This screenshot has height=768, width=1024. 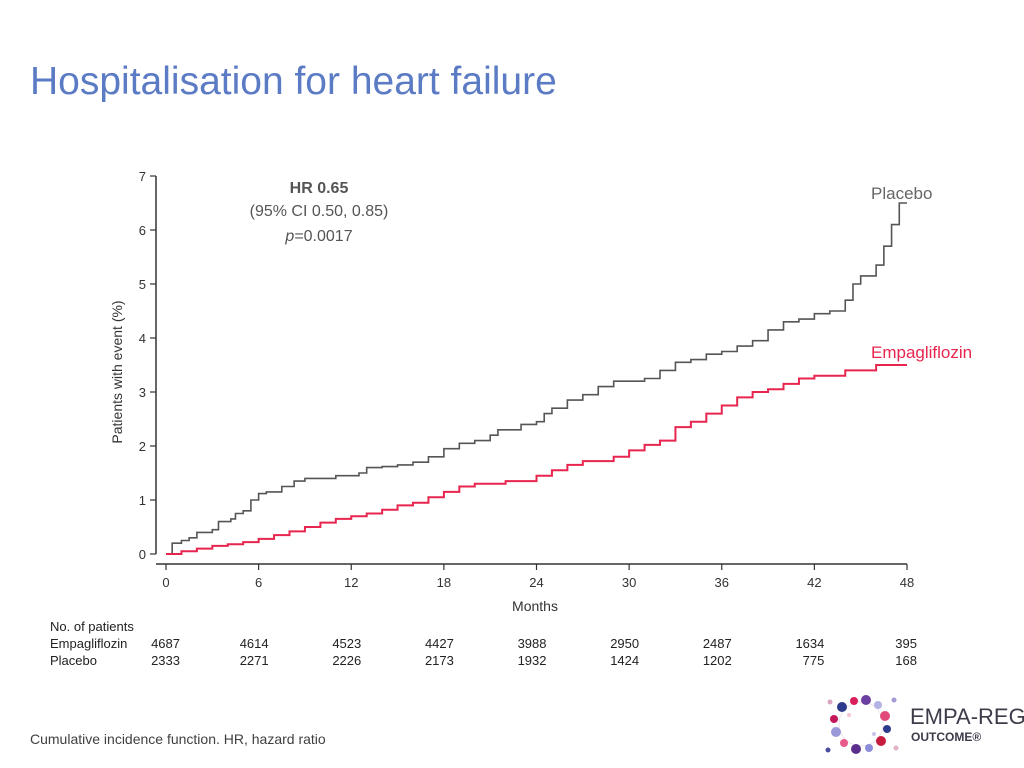 I want to click on p-symbol: p, so click(x=289, y=236).